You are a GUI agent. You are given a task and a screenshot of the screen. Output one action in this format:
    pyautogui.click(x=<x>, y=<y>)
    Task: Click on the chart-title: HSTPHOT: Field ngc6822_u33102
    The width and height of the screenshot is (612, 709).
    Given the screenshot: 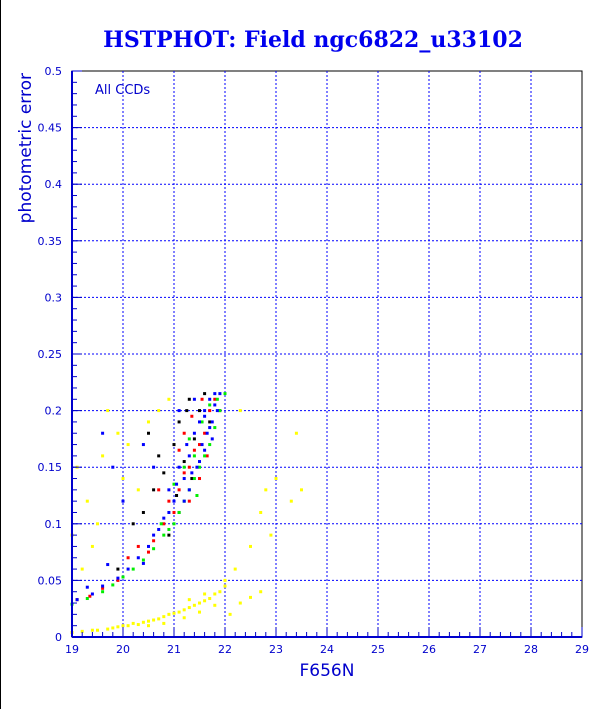 What is the action you would take?
    pyautogui.click(x=313, y=40)
    